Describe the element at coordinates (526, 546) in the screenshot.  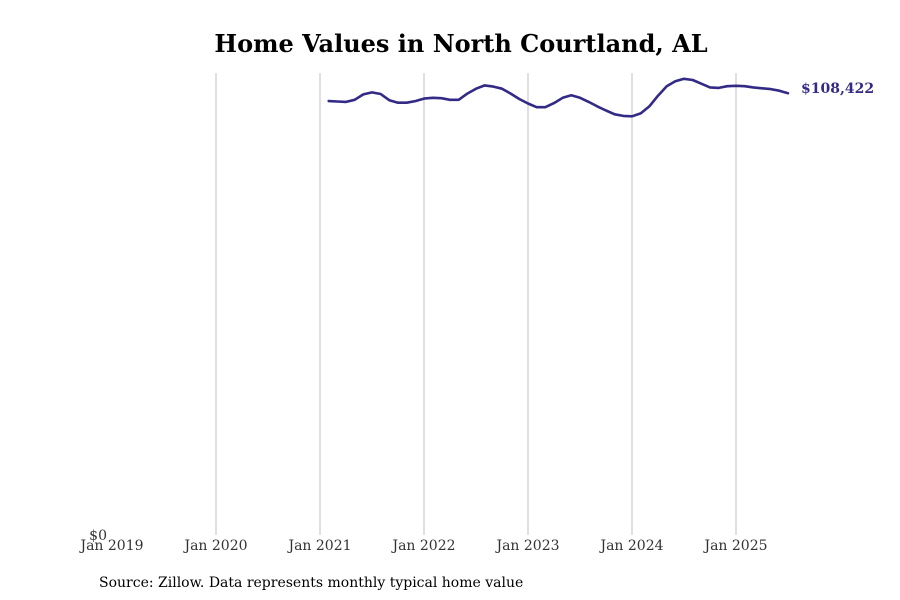
I see `x-tick-label: Jan 2023` at that location.